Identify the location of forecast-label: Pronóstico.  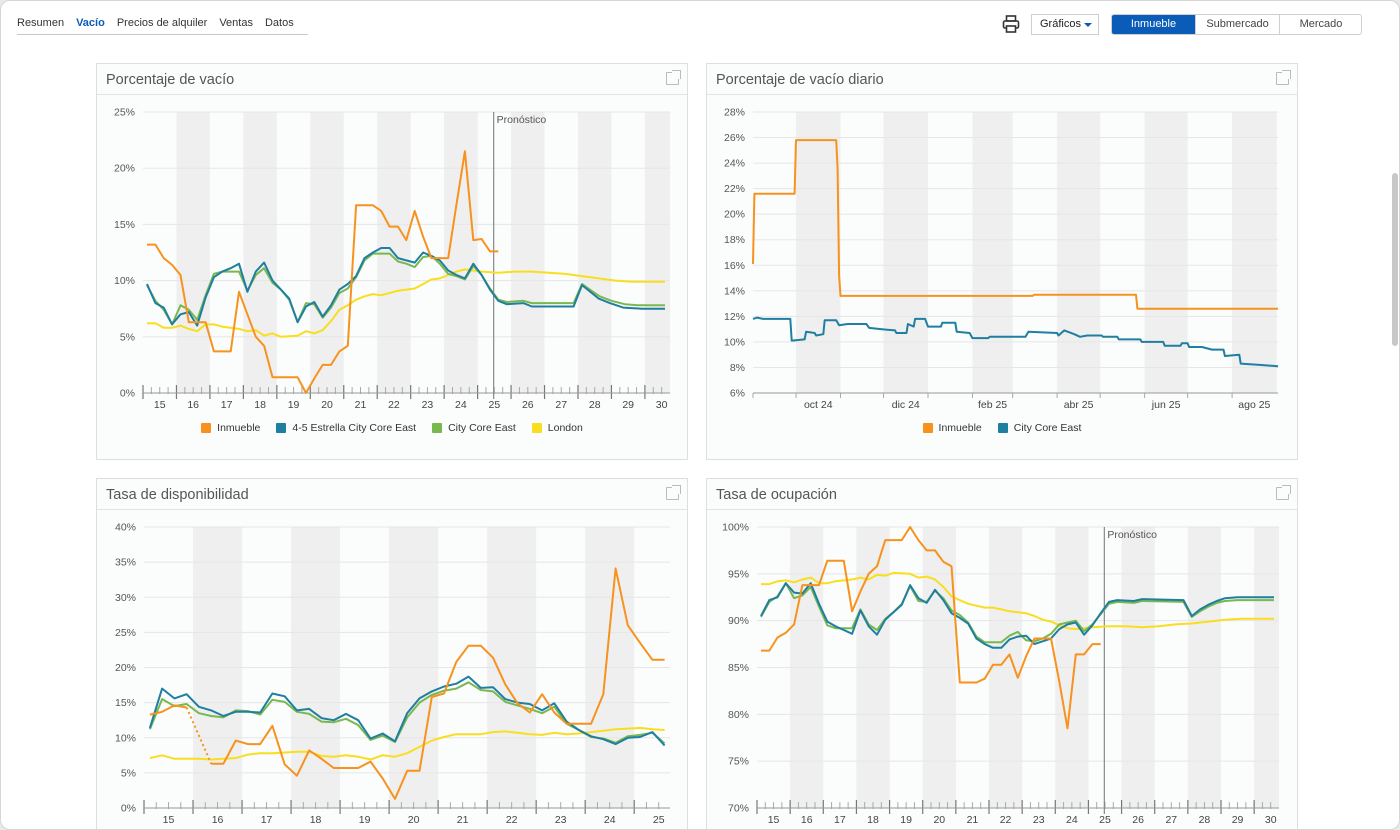
(522, 120).